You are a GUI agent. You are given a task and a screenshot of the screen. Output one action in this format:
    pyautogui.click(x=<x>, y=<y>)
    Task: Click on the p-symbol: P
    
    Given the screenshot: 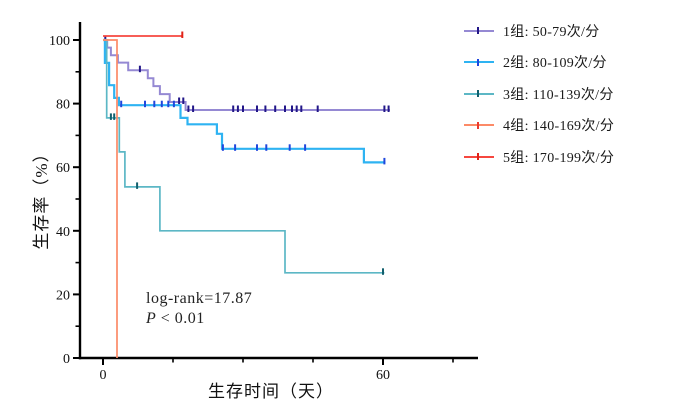 What is the action you would take?
    pyautogui.click(x=151, y=318)
    